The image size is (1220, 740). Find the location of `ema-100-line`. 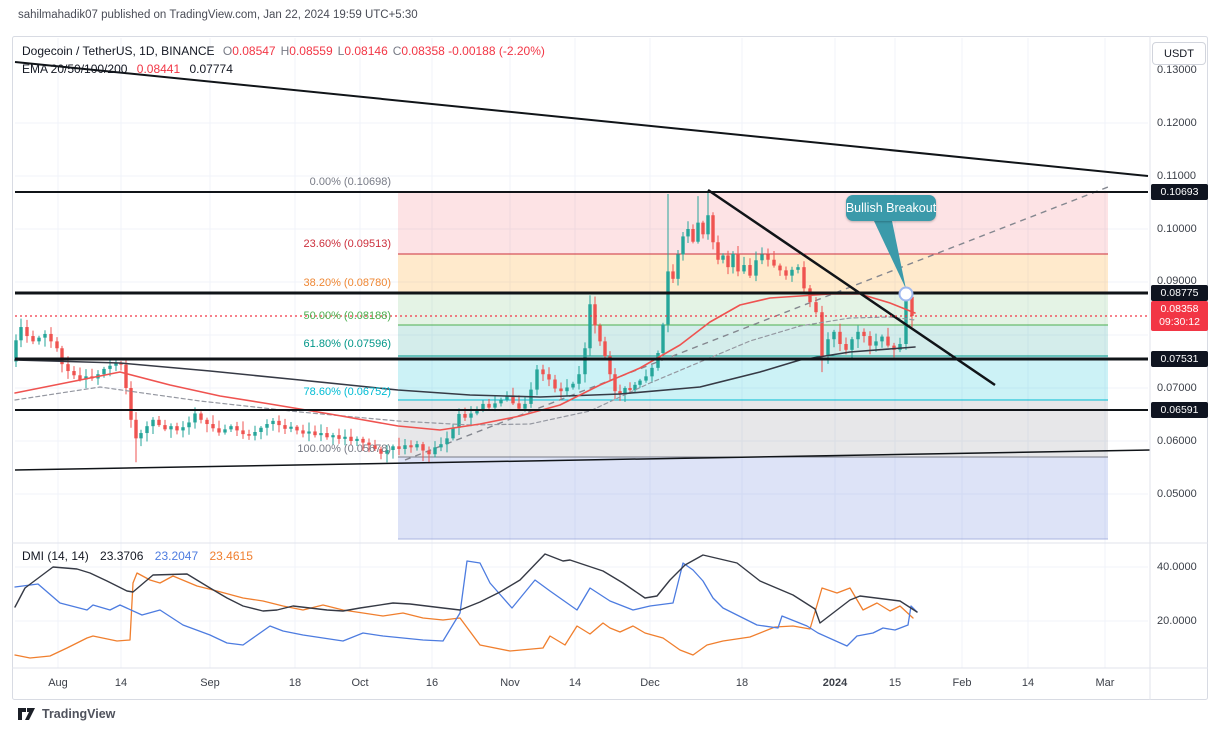

ema-100-line is located at coordinates (465, 371).